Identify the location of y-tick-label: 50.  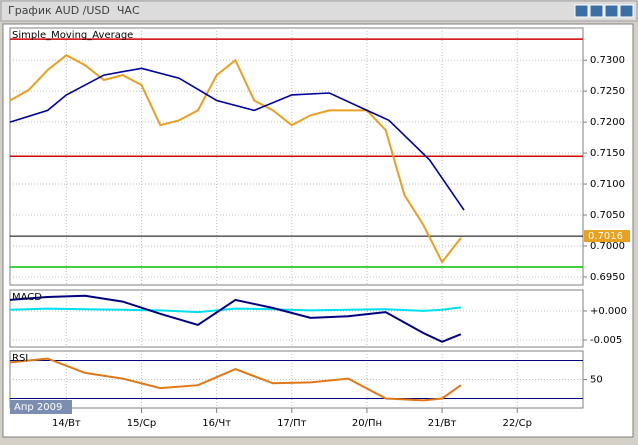
(596, 380).